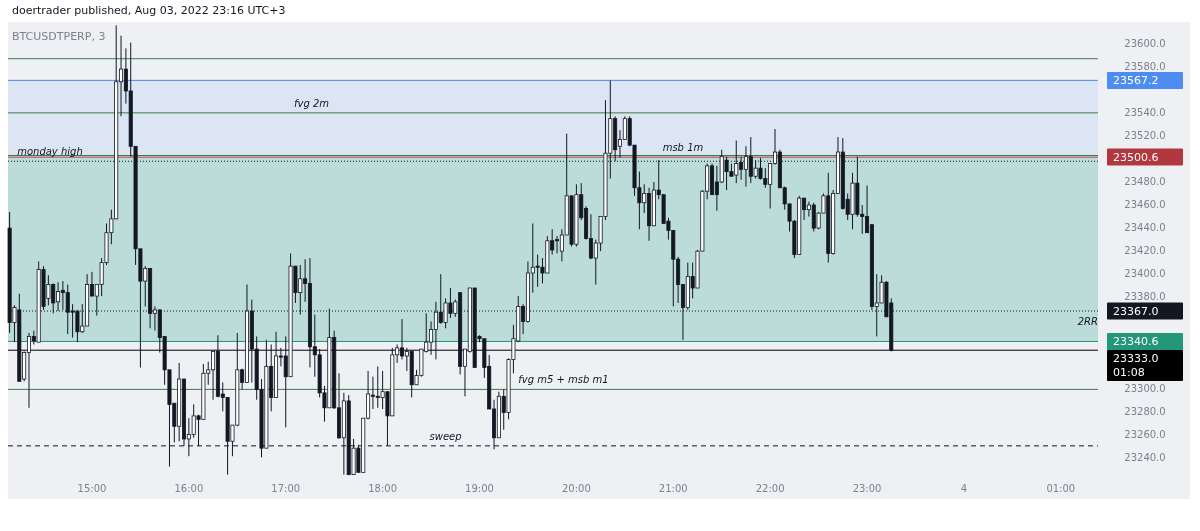  I want to click on x-tick-label: 16:00, so click(189, 488).